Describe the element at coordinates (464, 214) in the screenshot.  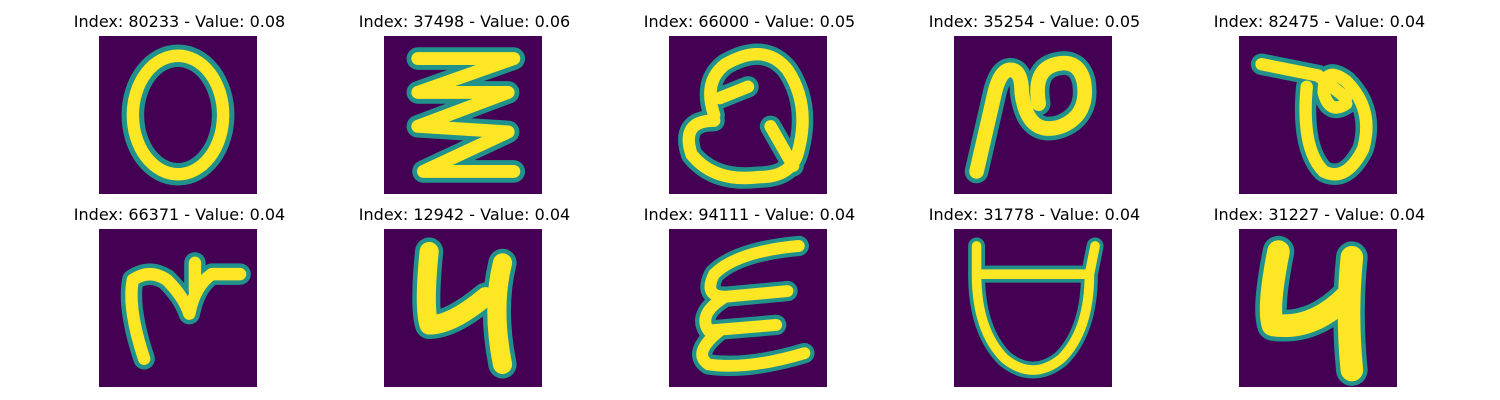
I see `sample-title: Index: 12942 - Value: 0.04` at that location.